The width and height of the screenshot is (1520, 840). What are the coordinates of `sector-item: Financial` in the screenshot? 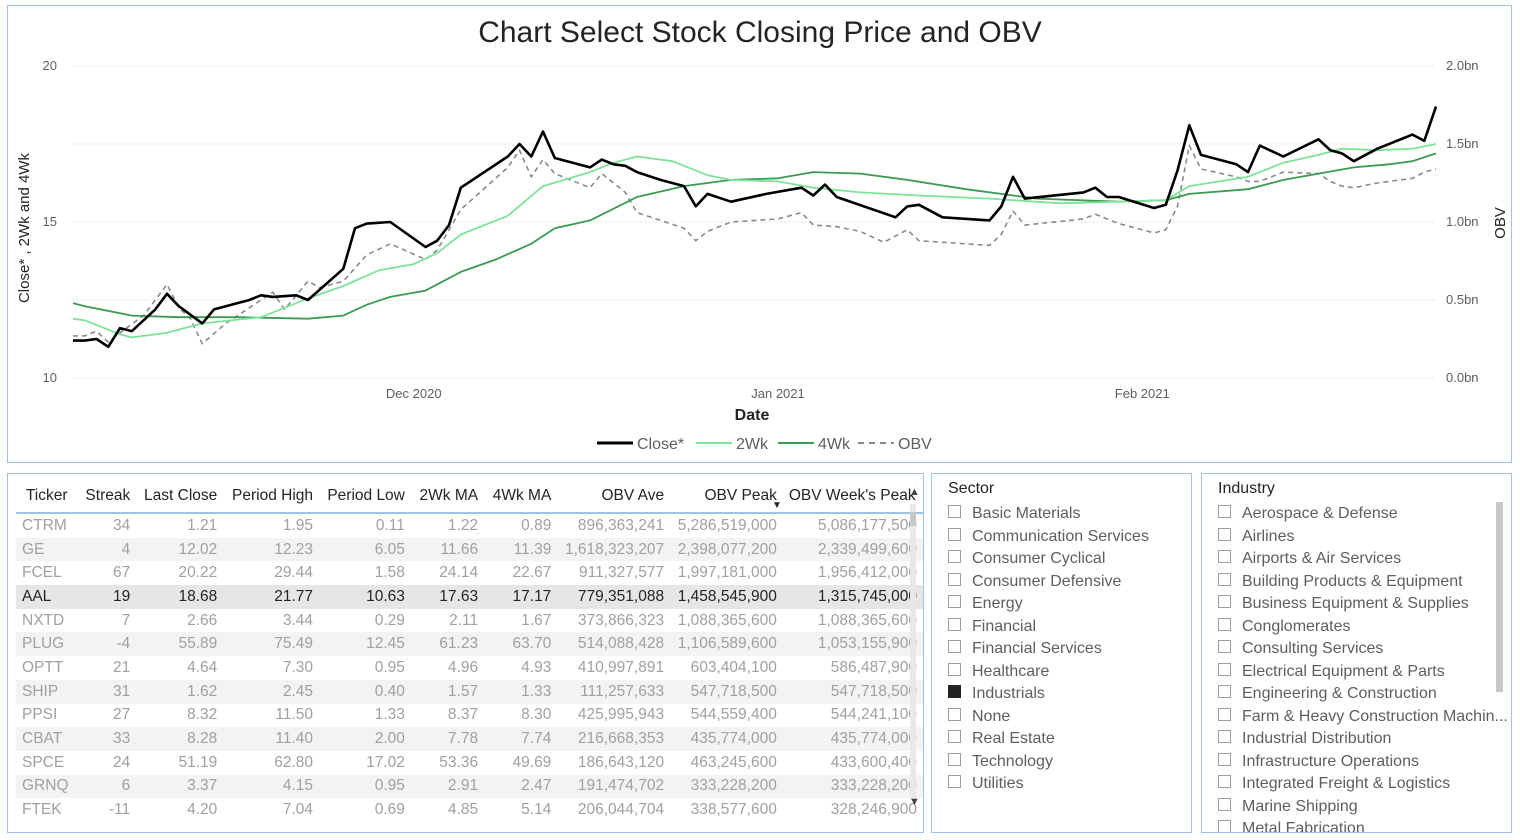 It's located at (992, 627).